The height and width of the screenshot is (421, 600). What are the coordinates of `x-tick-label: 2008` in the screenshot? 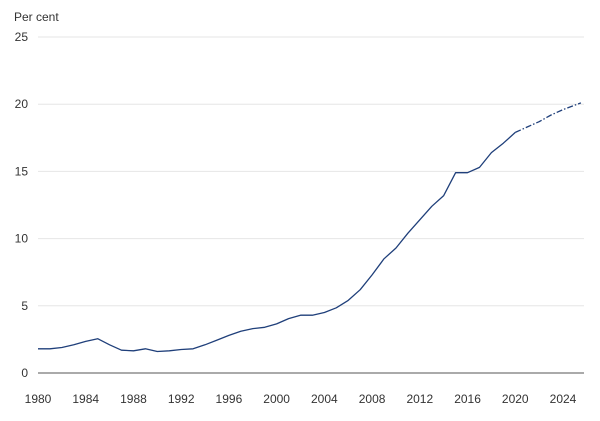 It's located at (372, 399).